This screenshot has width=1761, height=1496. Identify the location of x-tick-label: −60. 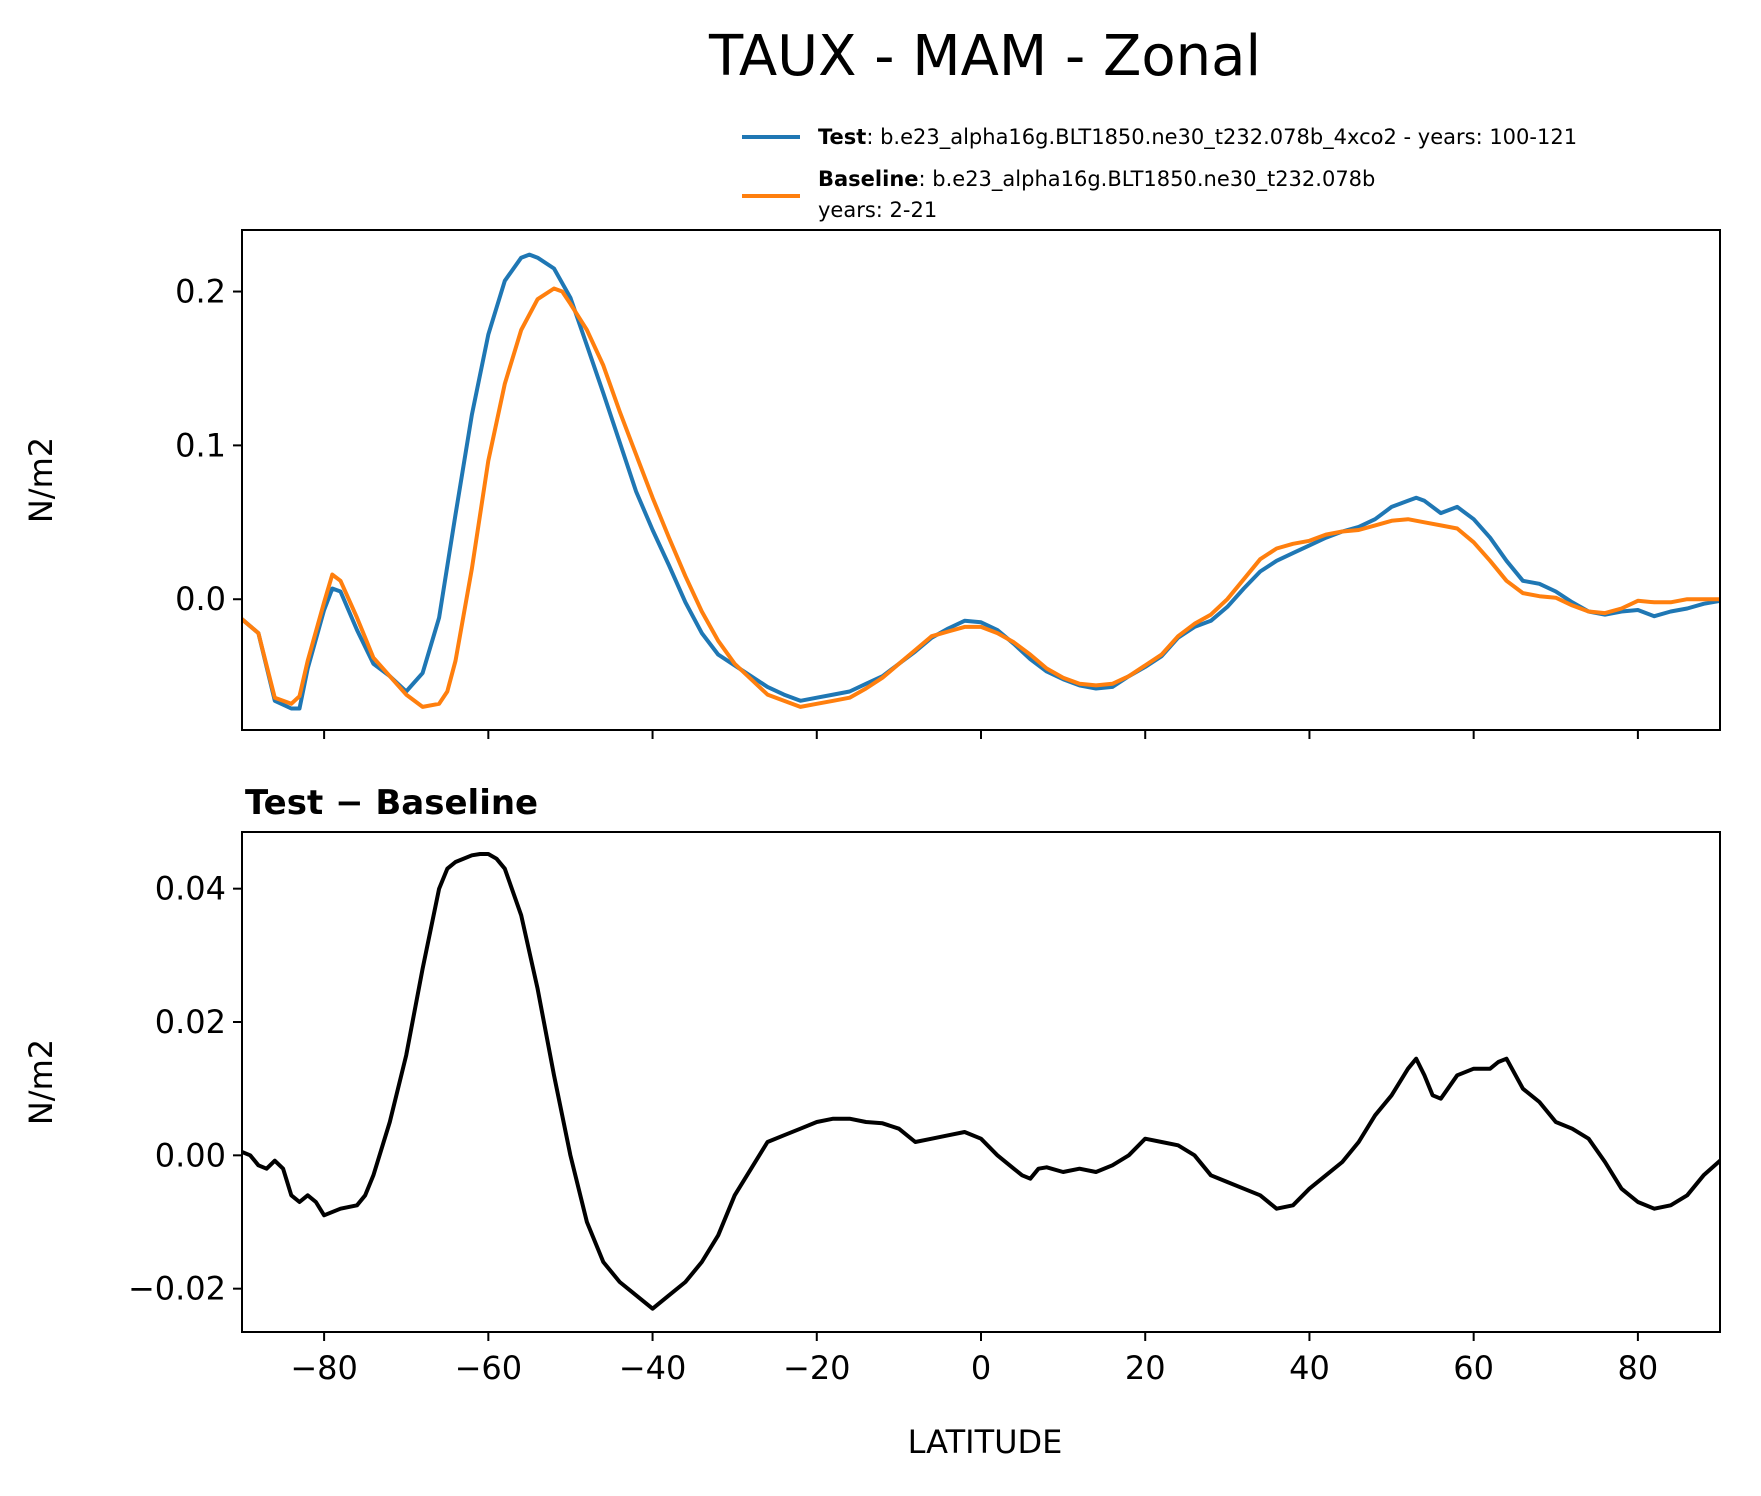
(489, 1368).